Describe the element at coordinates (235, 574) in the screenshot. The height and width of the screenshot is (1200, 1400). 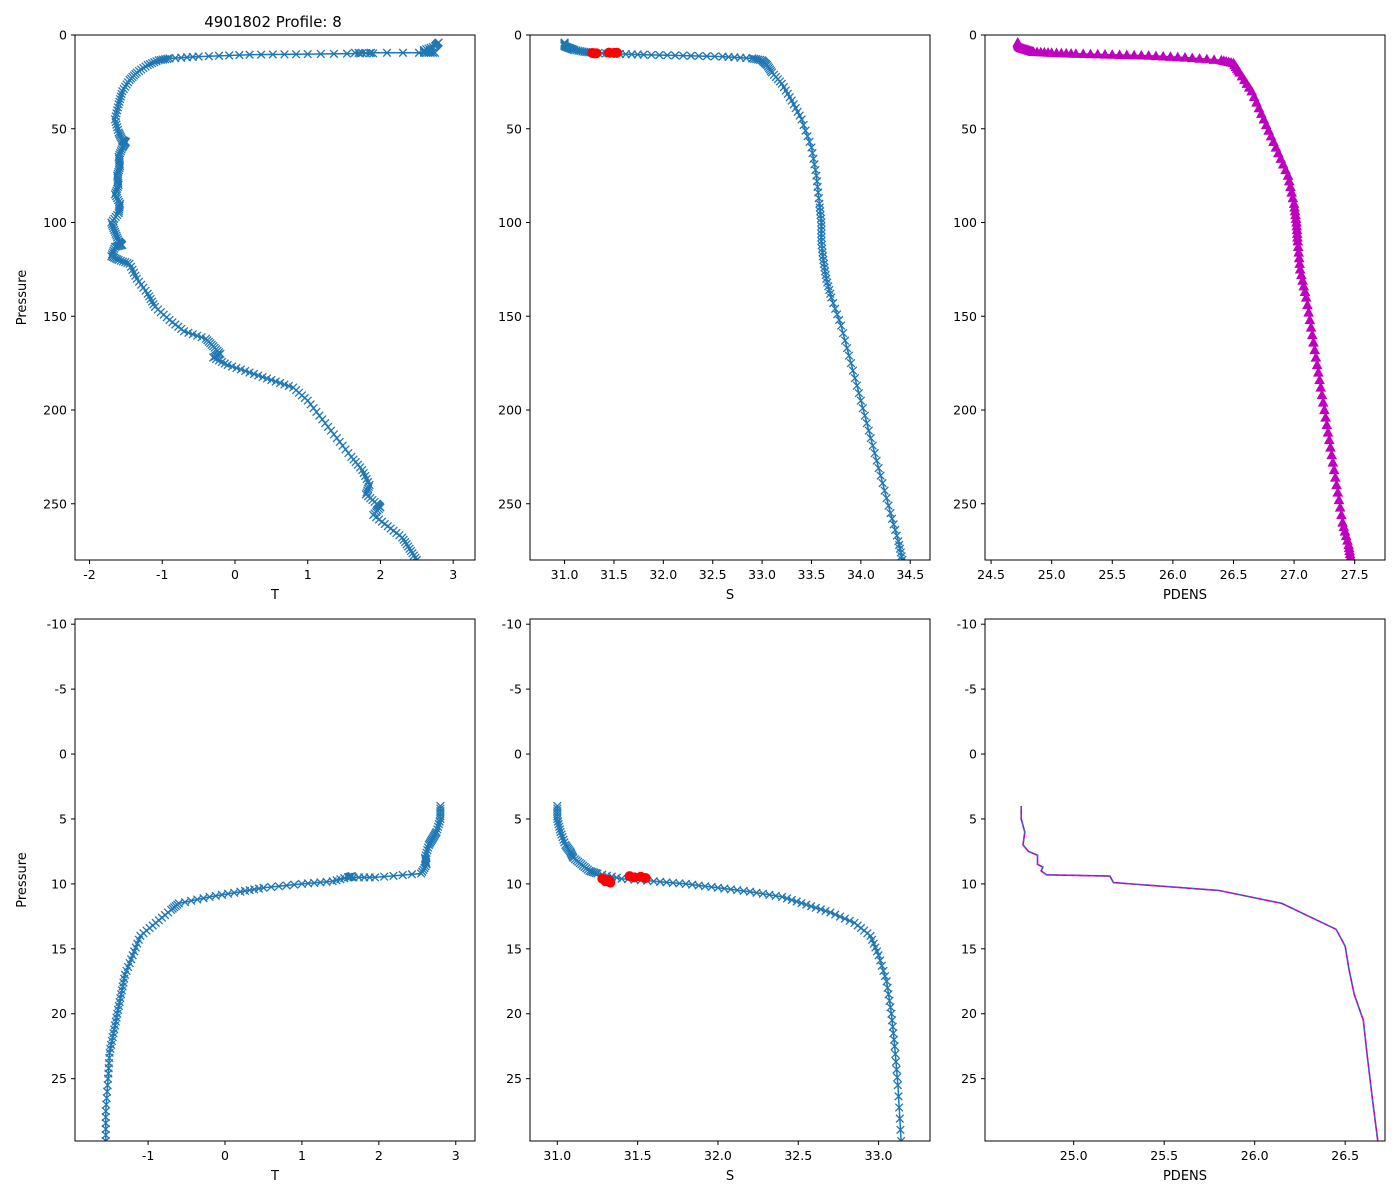
I see `x-tick-label: 0` at that location.